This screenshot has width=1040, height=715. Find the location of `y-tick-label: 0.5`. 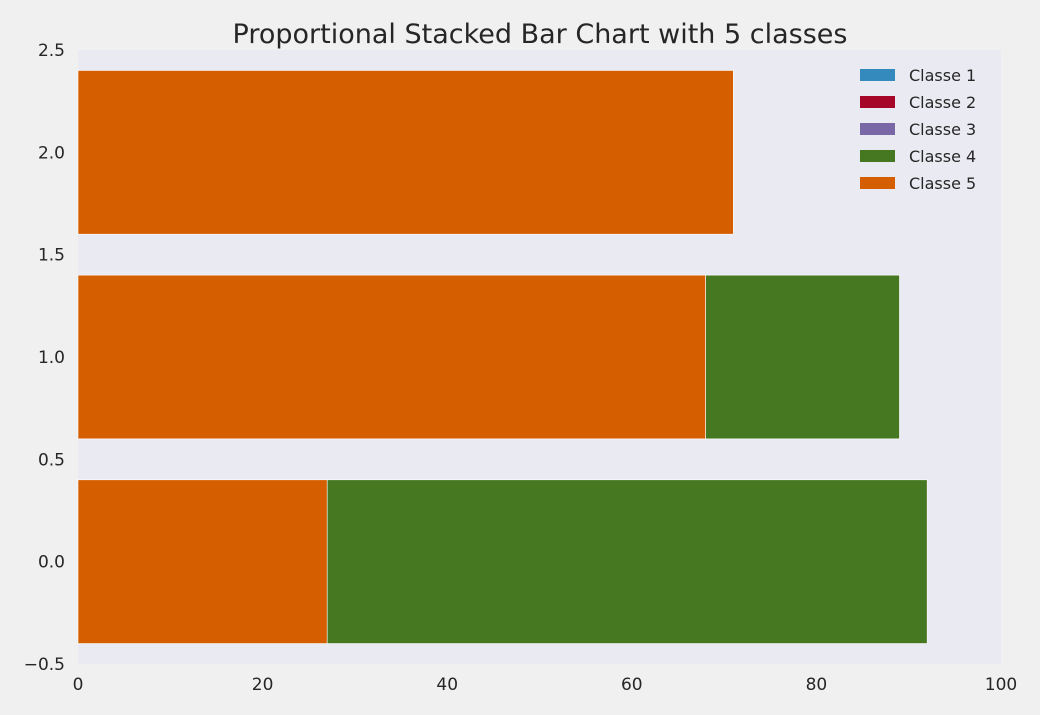

y-tick-label: 0.5 is located at coordinates (51, 460).